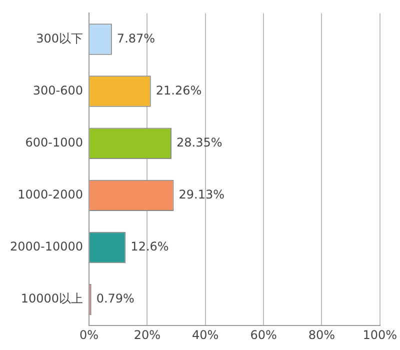  What do you see at coordinates (136, 38) in the screenshot?
I see `data-label: 7.87%` at bounding box center [136, 38].